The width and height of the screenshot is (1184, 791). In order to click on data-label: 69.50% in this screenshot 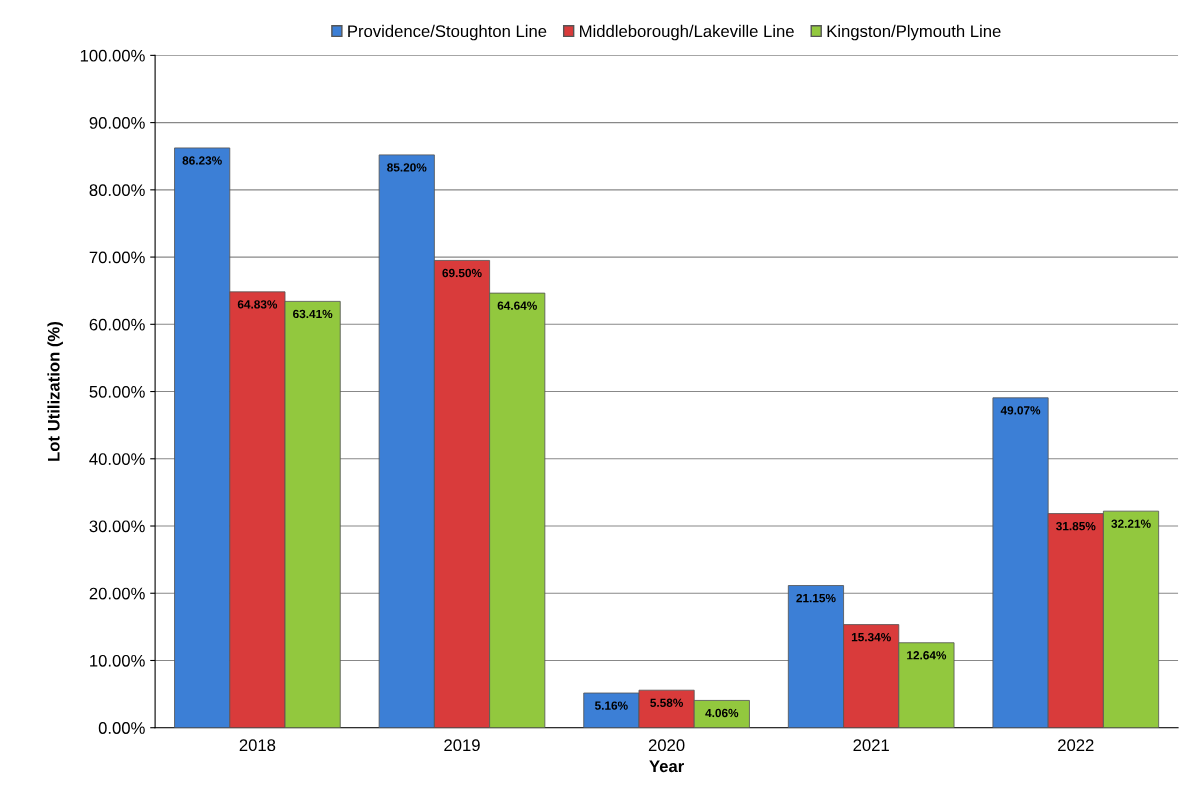, I will do `click(462, 273)`.